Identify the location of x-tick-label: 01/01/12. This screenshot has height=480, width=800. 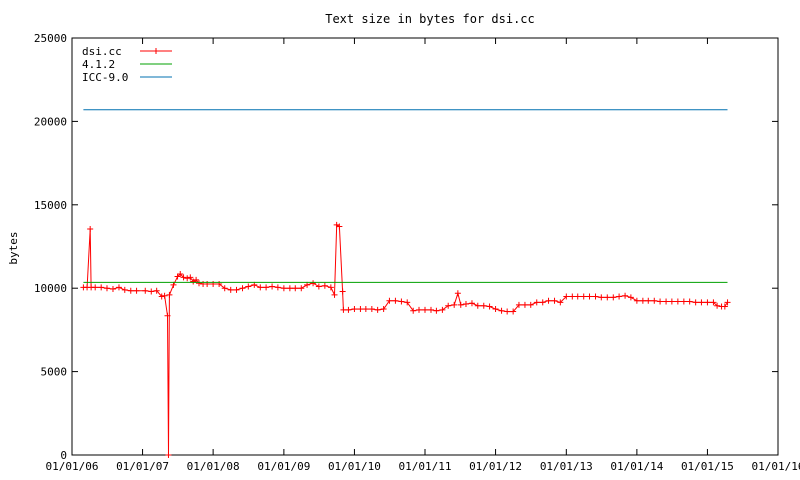
(495, 466).